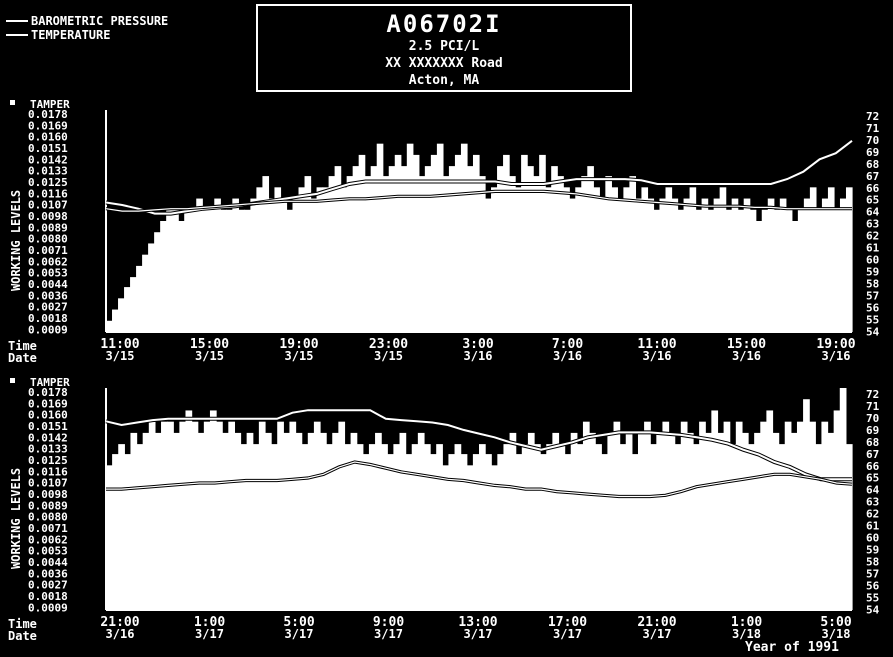  I want to click on y-tick-label: 0.0116, so click(48, 471).